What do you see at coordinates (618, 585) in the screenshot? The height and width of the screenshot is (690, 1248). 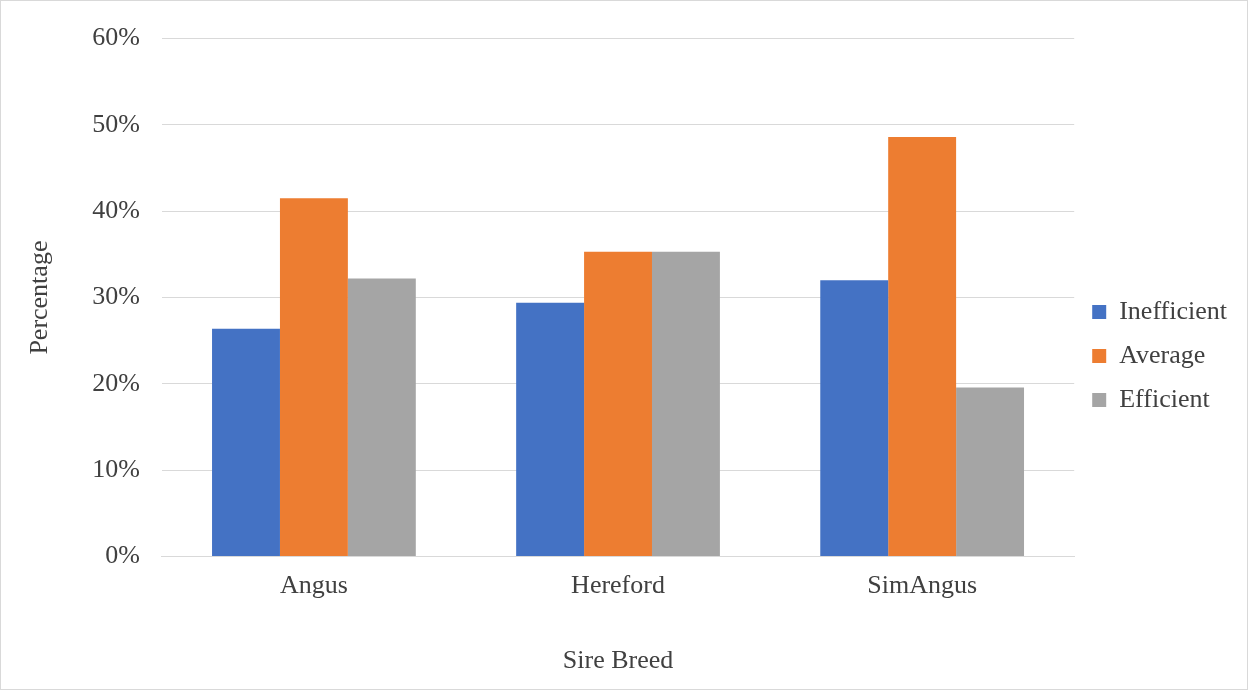 I see `x-tick-label: Hereford` at bounding box center [618, 585].